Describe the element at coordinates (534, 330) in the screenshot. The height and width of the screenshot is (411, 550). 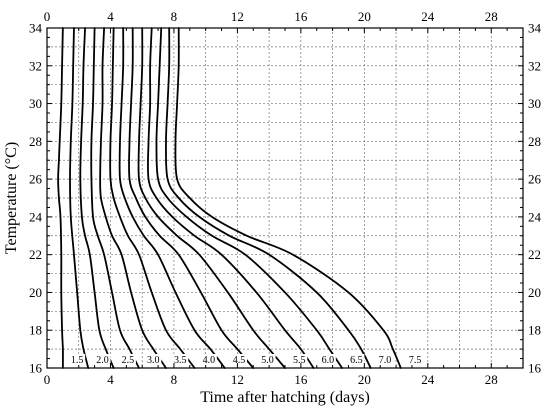
I see `y-tick-label-right: 18` at that location.